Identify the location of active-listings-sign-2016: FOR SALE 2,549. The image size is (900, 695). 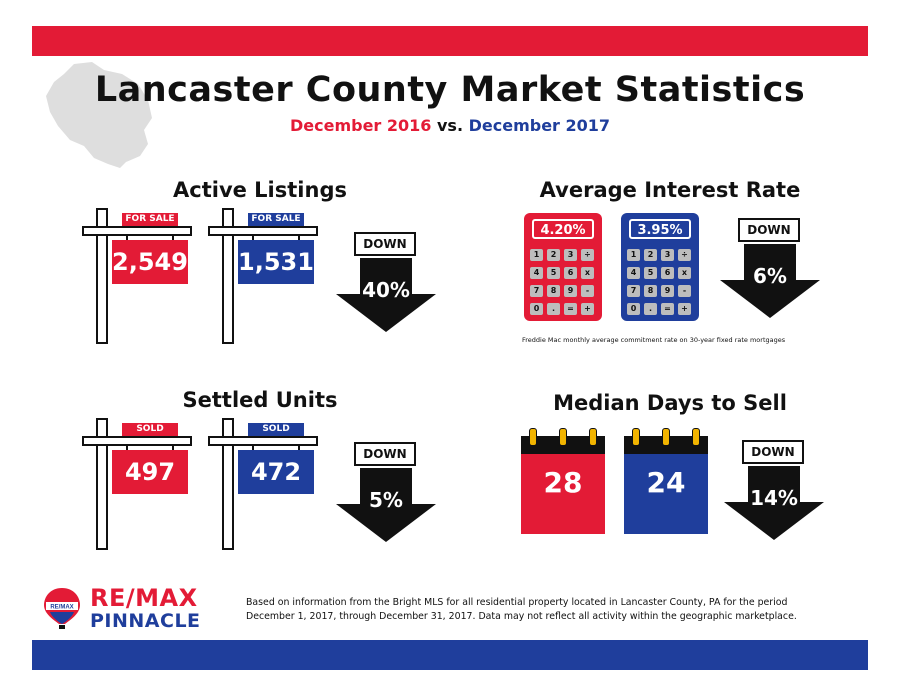
(137, 276).